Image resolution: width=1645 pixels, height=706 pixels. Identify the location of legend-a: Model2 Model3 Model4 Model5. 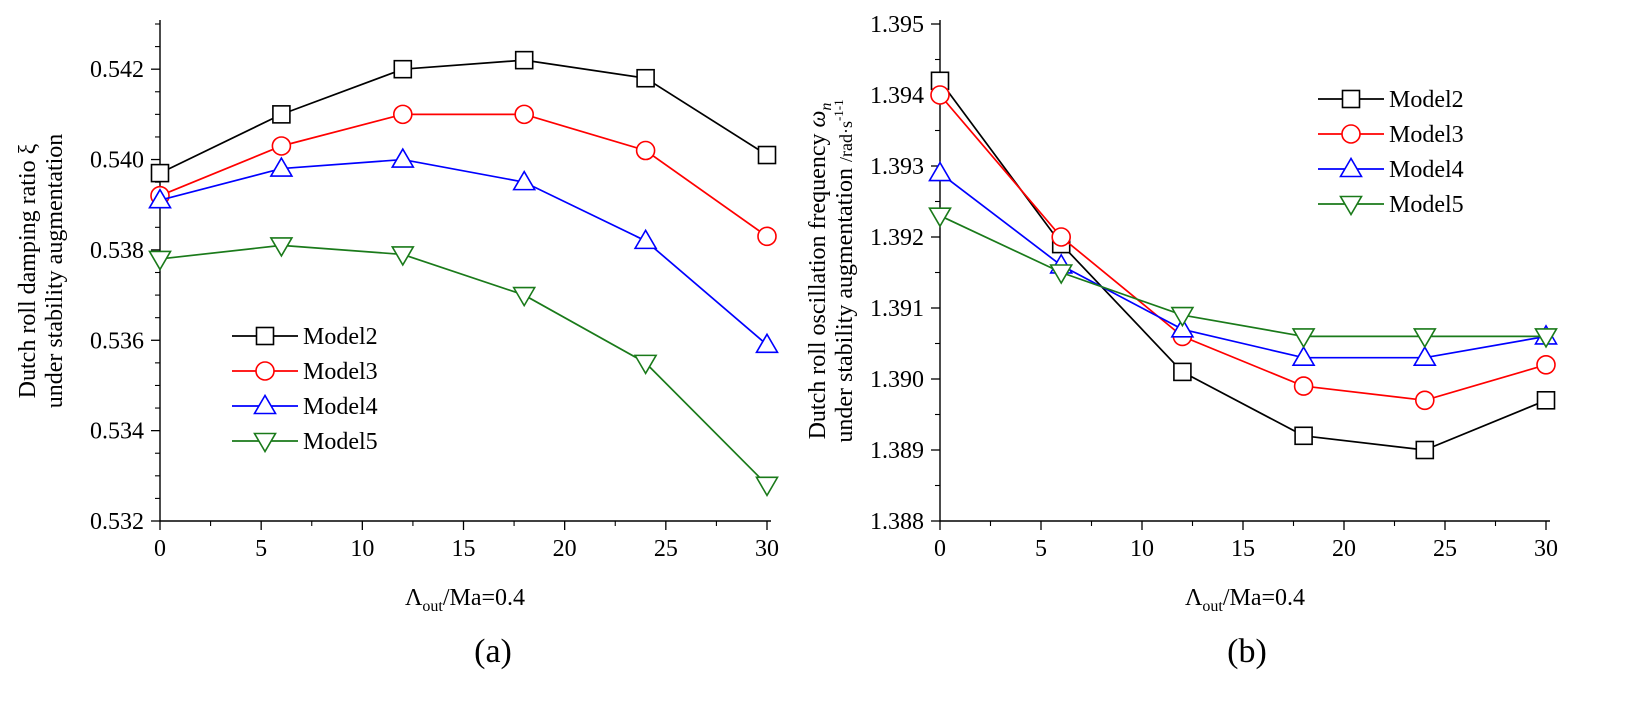
(305, 389).